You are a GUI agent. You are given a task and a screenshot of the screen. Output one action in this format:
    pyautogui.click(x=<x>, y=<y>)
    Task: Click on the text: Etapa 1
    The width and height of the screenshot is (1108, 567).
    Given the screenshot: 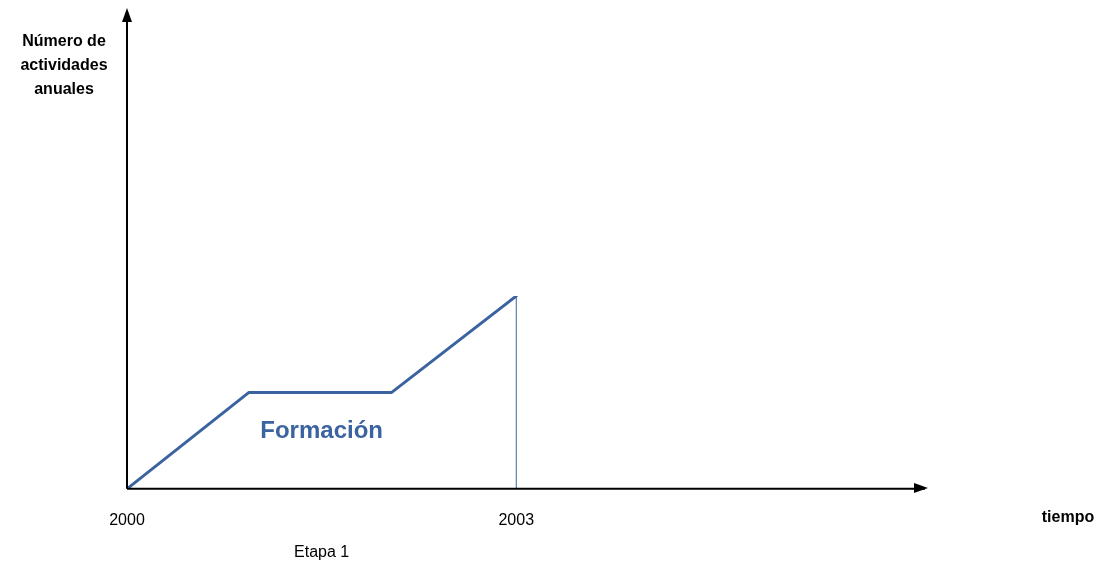 What is the action you would take?
    pyautogui.click(x=322, y=552)
    